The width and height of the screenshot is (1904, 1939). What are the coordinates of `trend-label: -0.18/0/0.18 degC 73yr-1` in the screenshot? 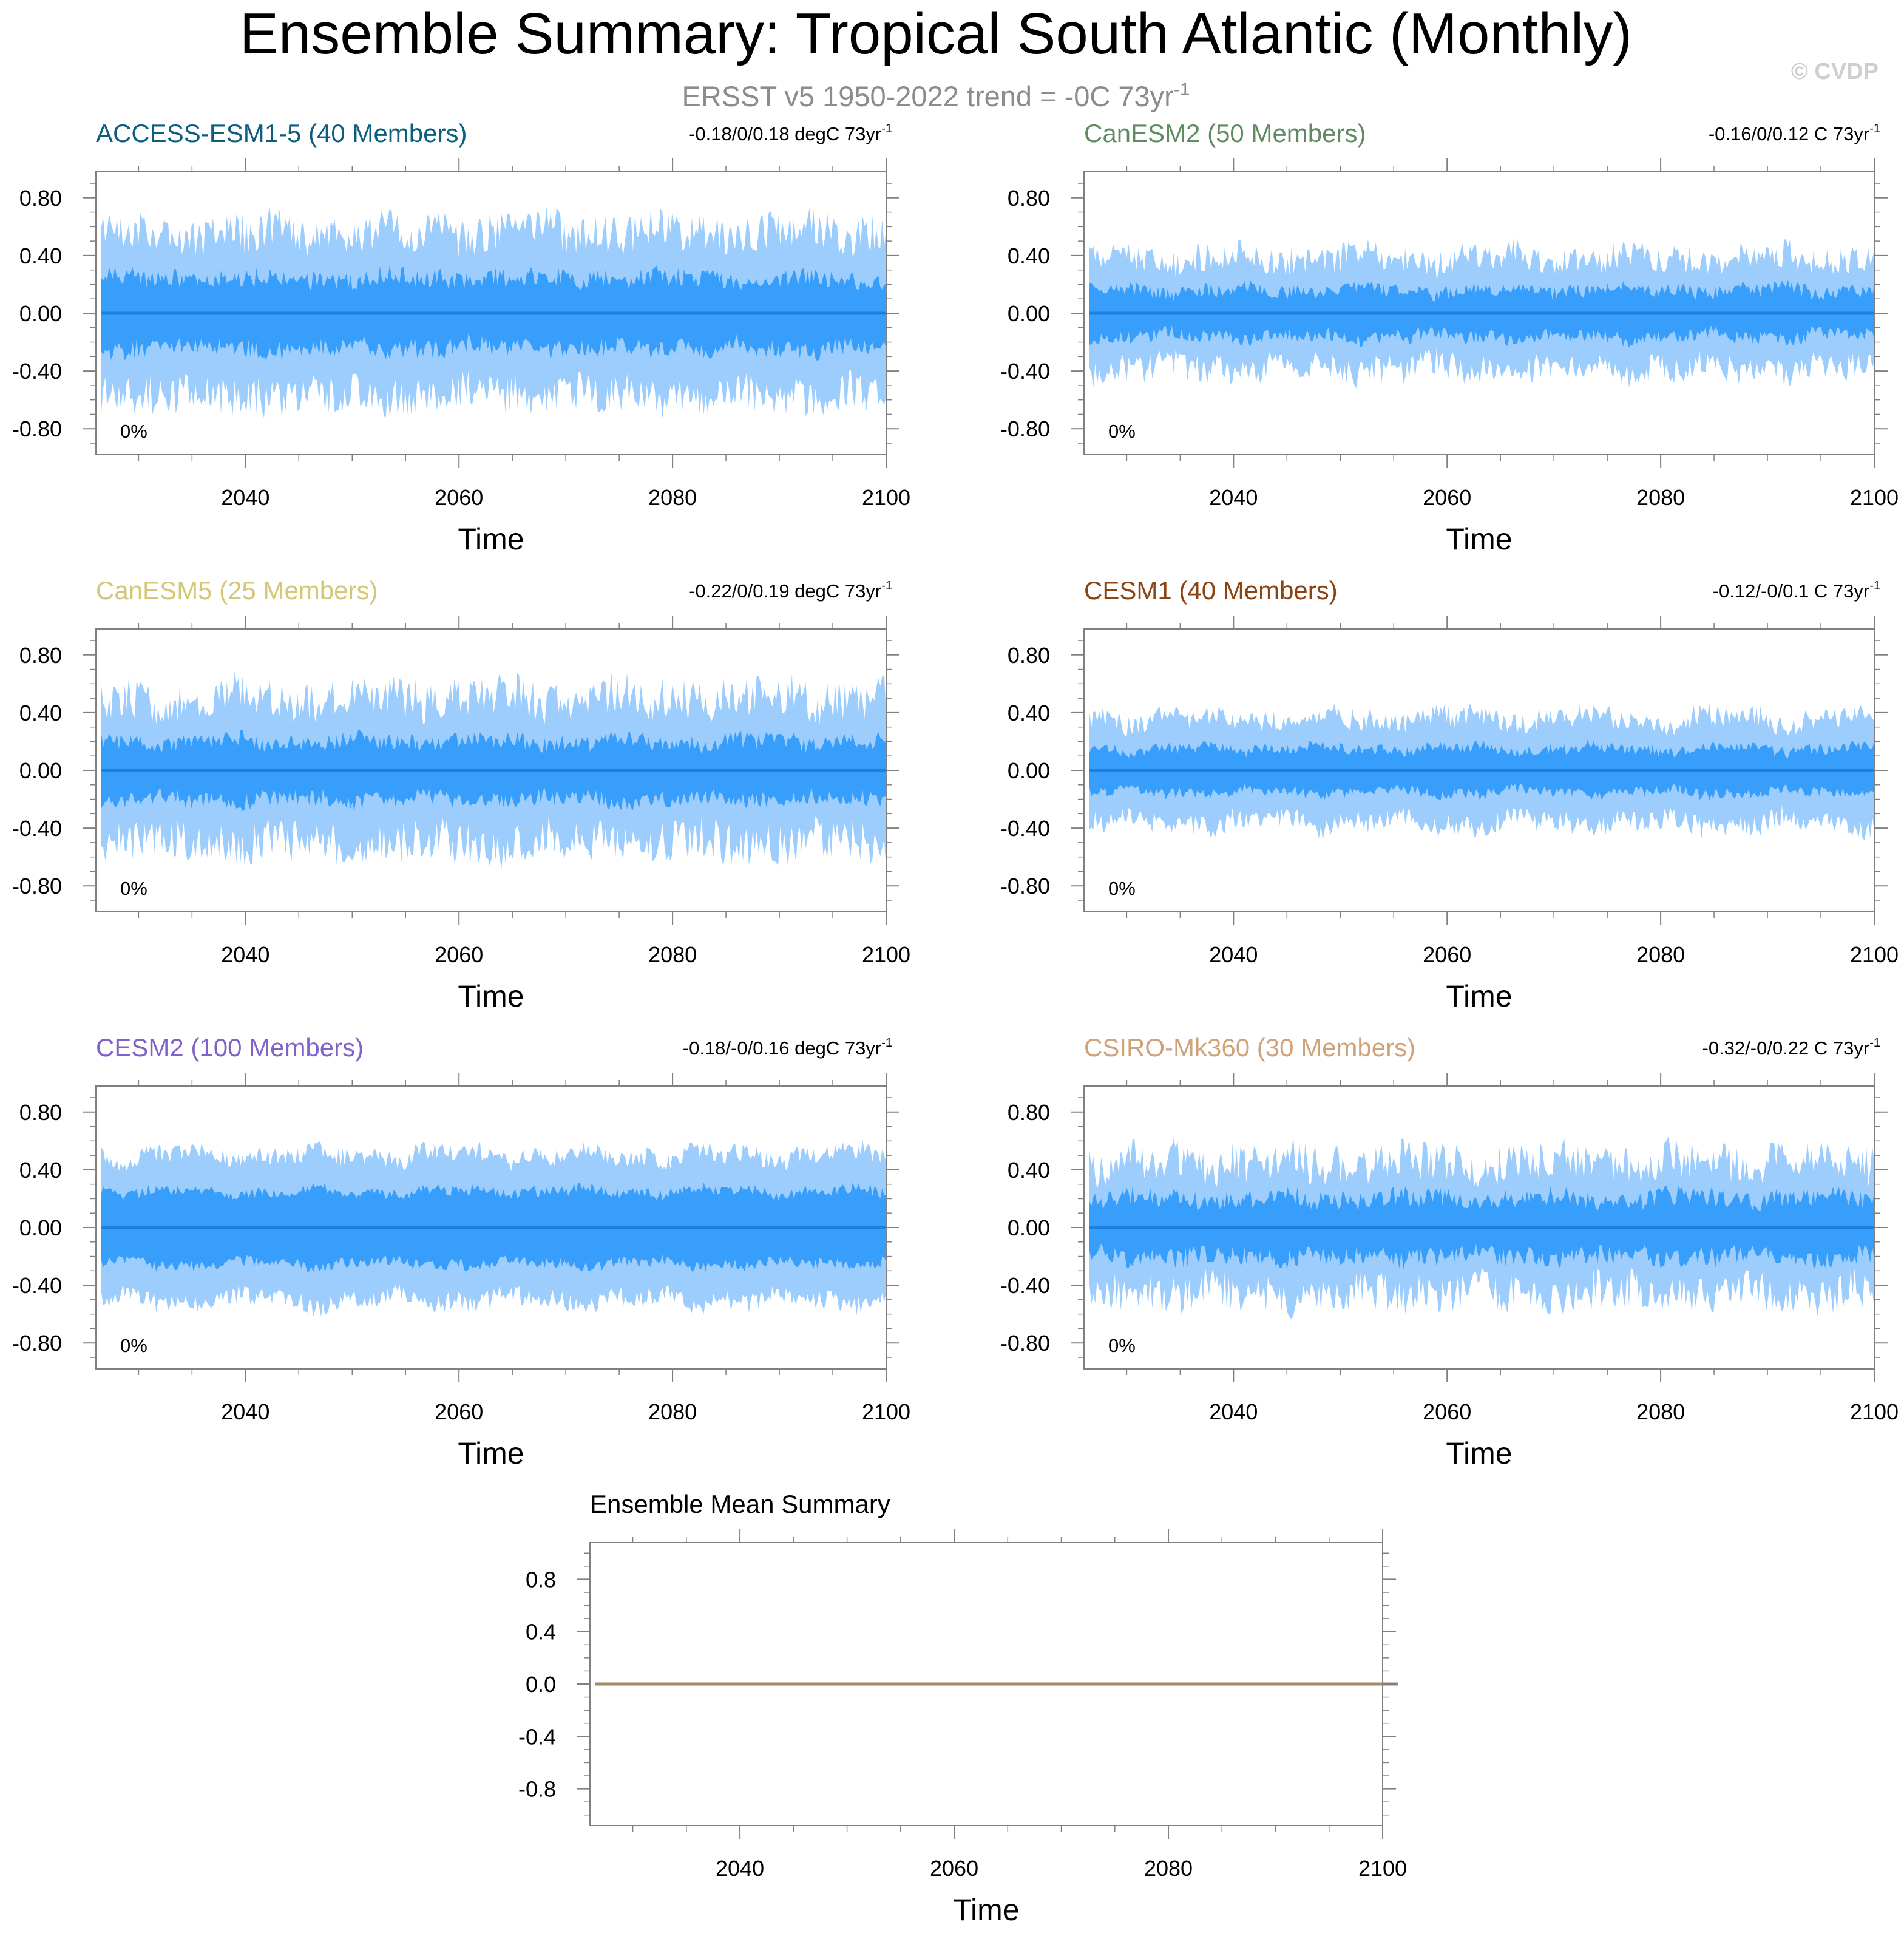 It's located at (790, 133).